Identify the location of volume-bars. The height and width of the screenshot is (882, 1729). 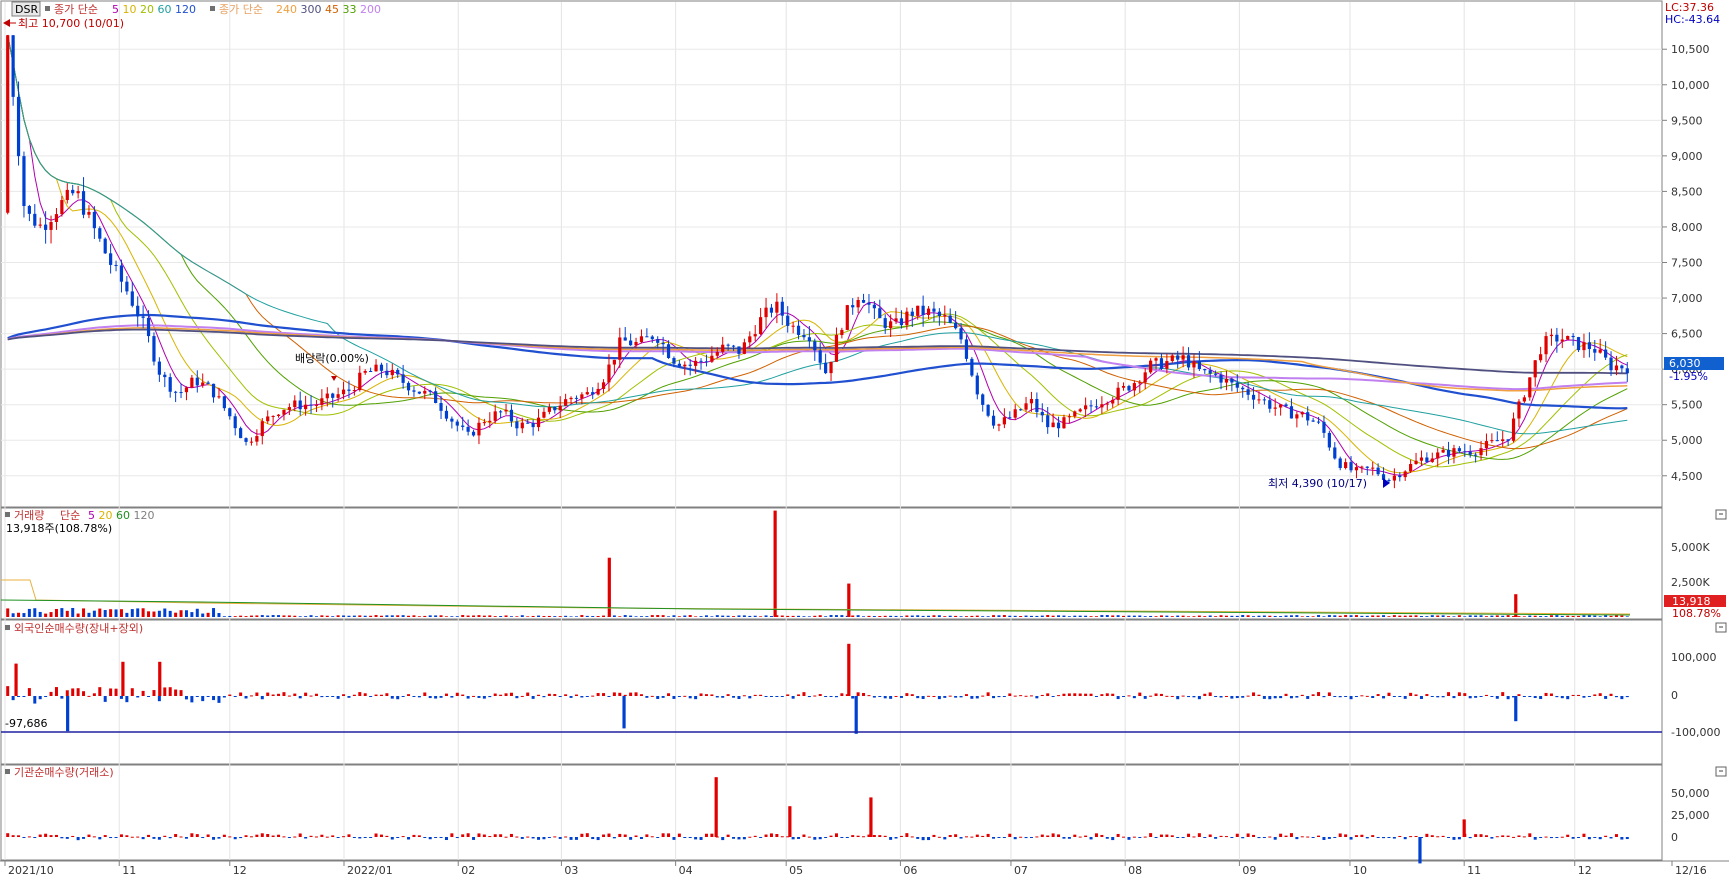
(815, 563).